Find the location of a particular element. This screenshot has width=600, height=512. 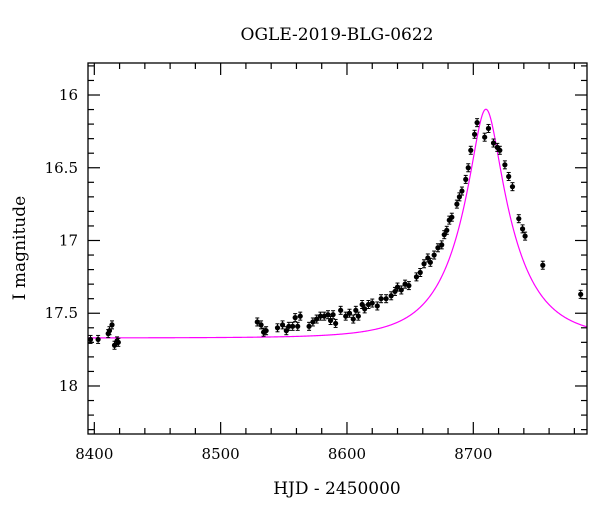

y-axis-label: I magnitude is located at coordinates (20, 248).